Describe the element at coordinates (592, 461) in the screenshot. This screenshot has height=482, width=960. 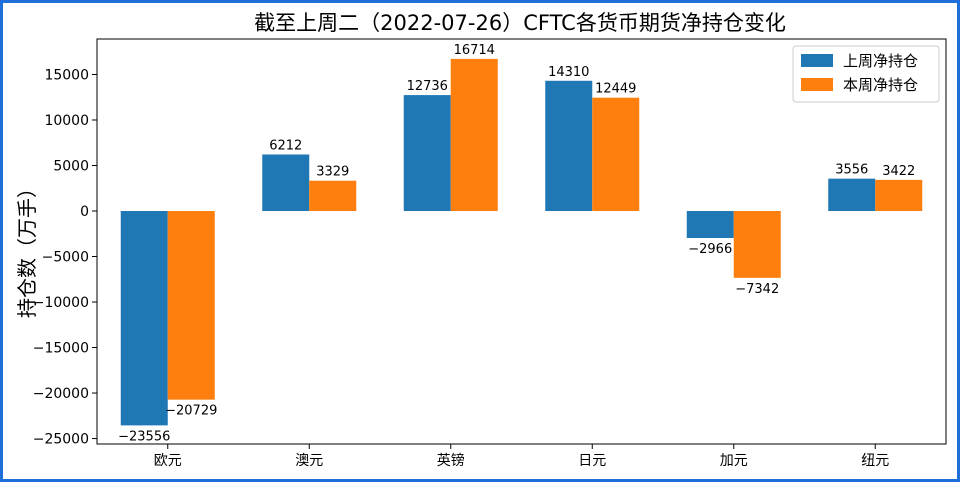
I see `x-tick-label: 日元` at that location.